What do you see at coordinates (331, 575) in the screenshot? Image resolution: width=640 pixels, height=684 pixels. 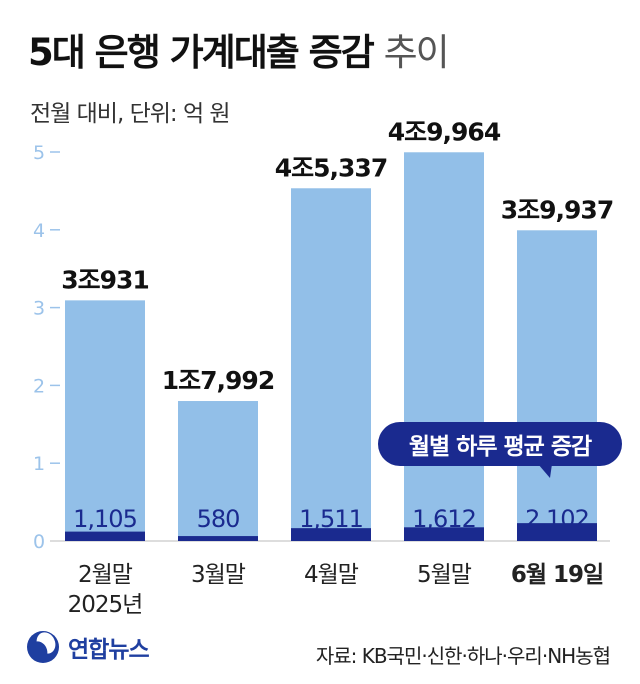 I see `x-category-label: 4월말` at bounding box center [331, 575].